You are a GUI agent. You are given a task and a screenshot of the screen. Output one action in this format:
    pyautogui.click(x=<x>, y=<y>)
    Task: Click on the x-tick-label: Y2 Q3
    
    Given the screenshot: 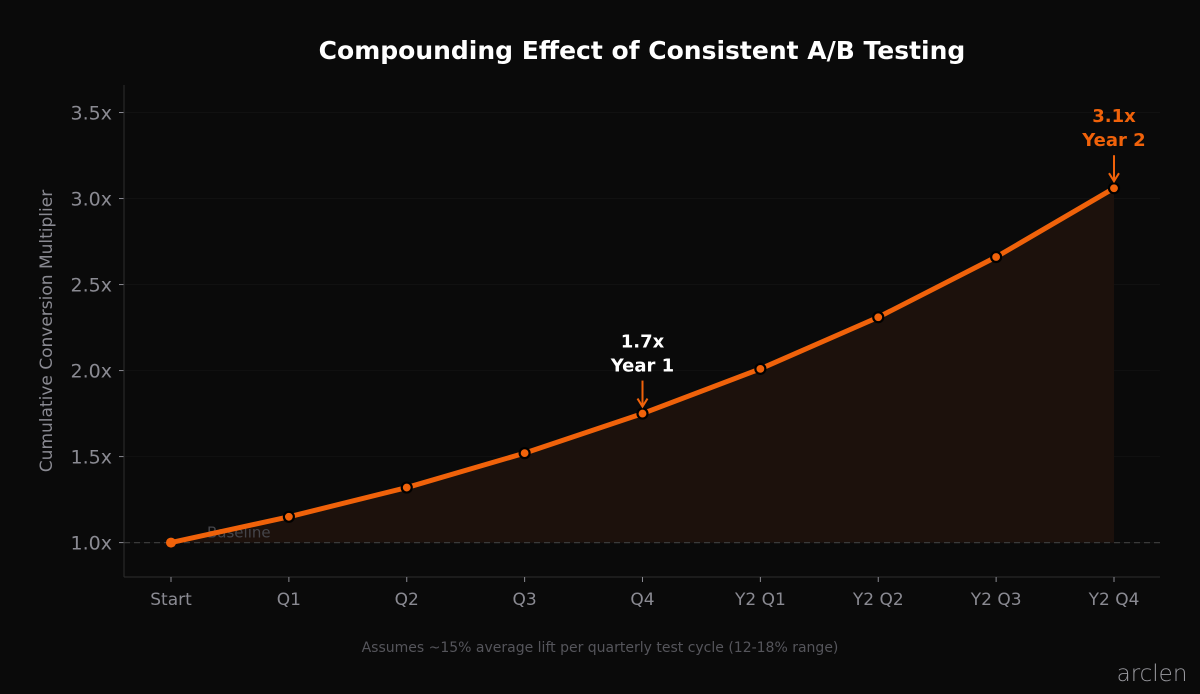 What is the action you would take?
    pyautogui.click(x=996, y=600)
    